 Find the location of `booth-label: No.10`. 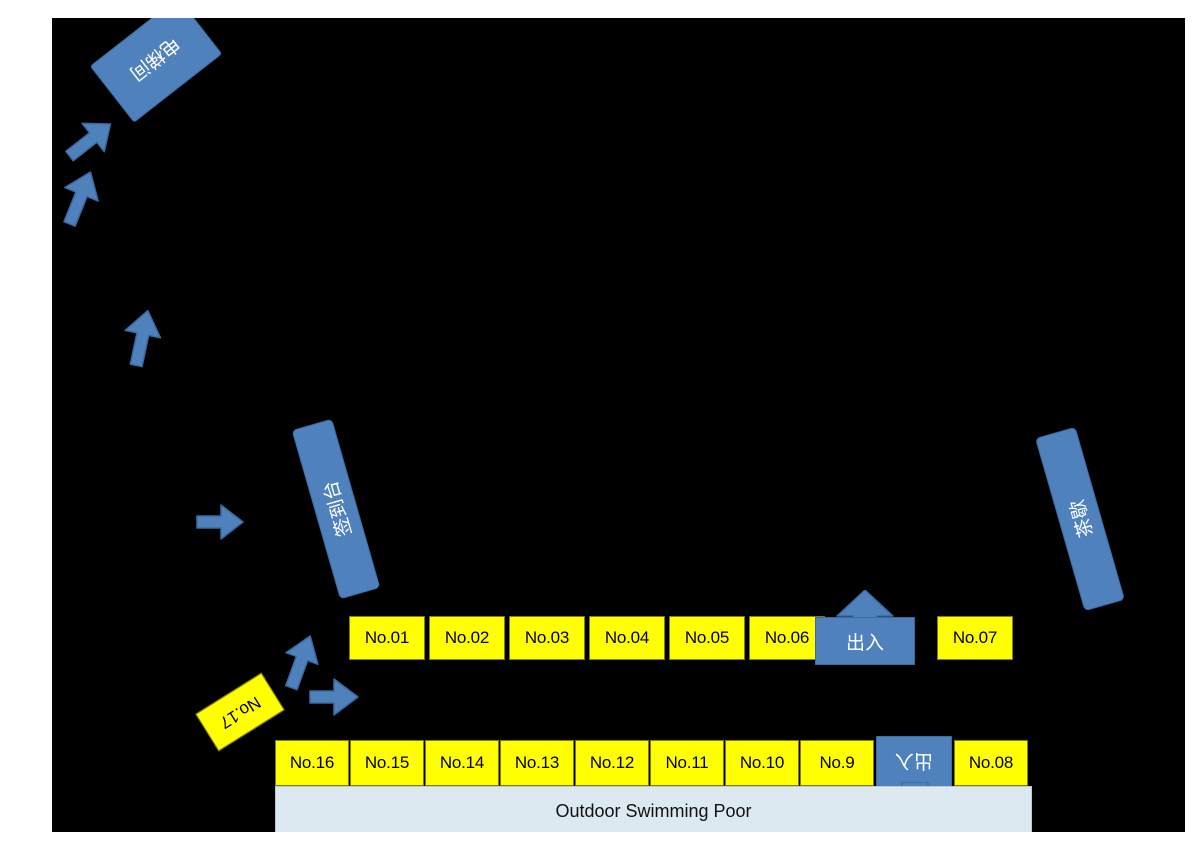

booth-label: No.10 is located at coordinates (762, 762).